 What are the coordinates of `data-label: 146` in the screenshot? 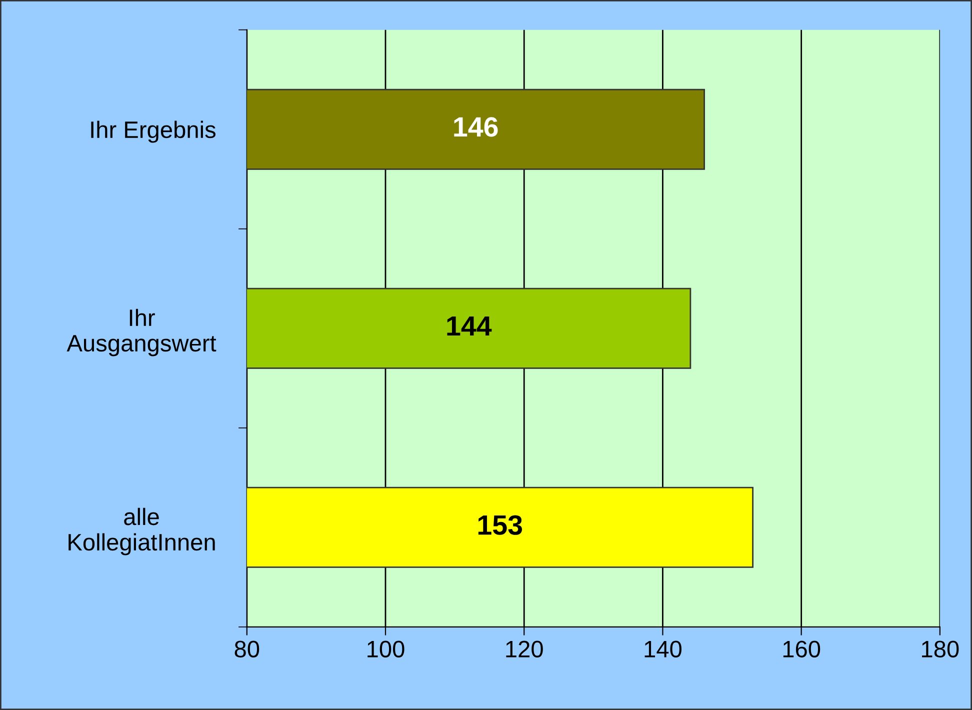 It's located at (476, 127).